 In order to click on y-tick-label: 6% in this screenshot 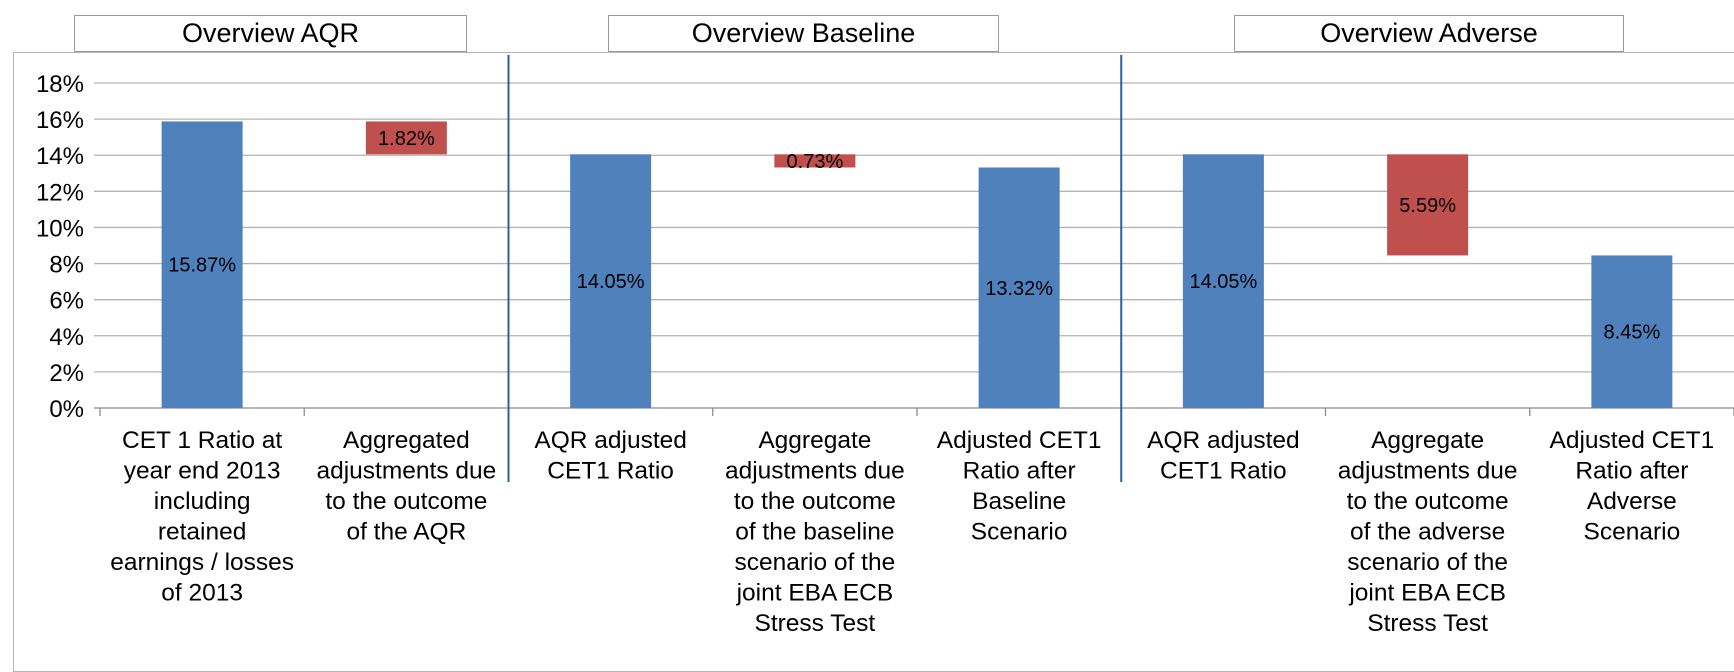, I will do `click(66, 301)`.